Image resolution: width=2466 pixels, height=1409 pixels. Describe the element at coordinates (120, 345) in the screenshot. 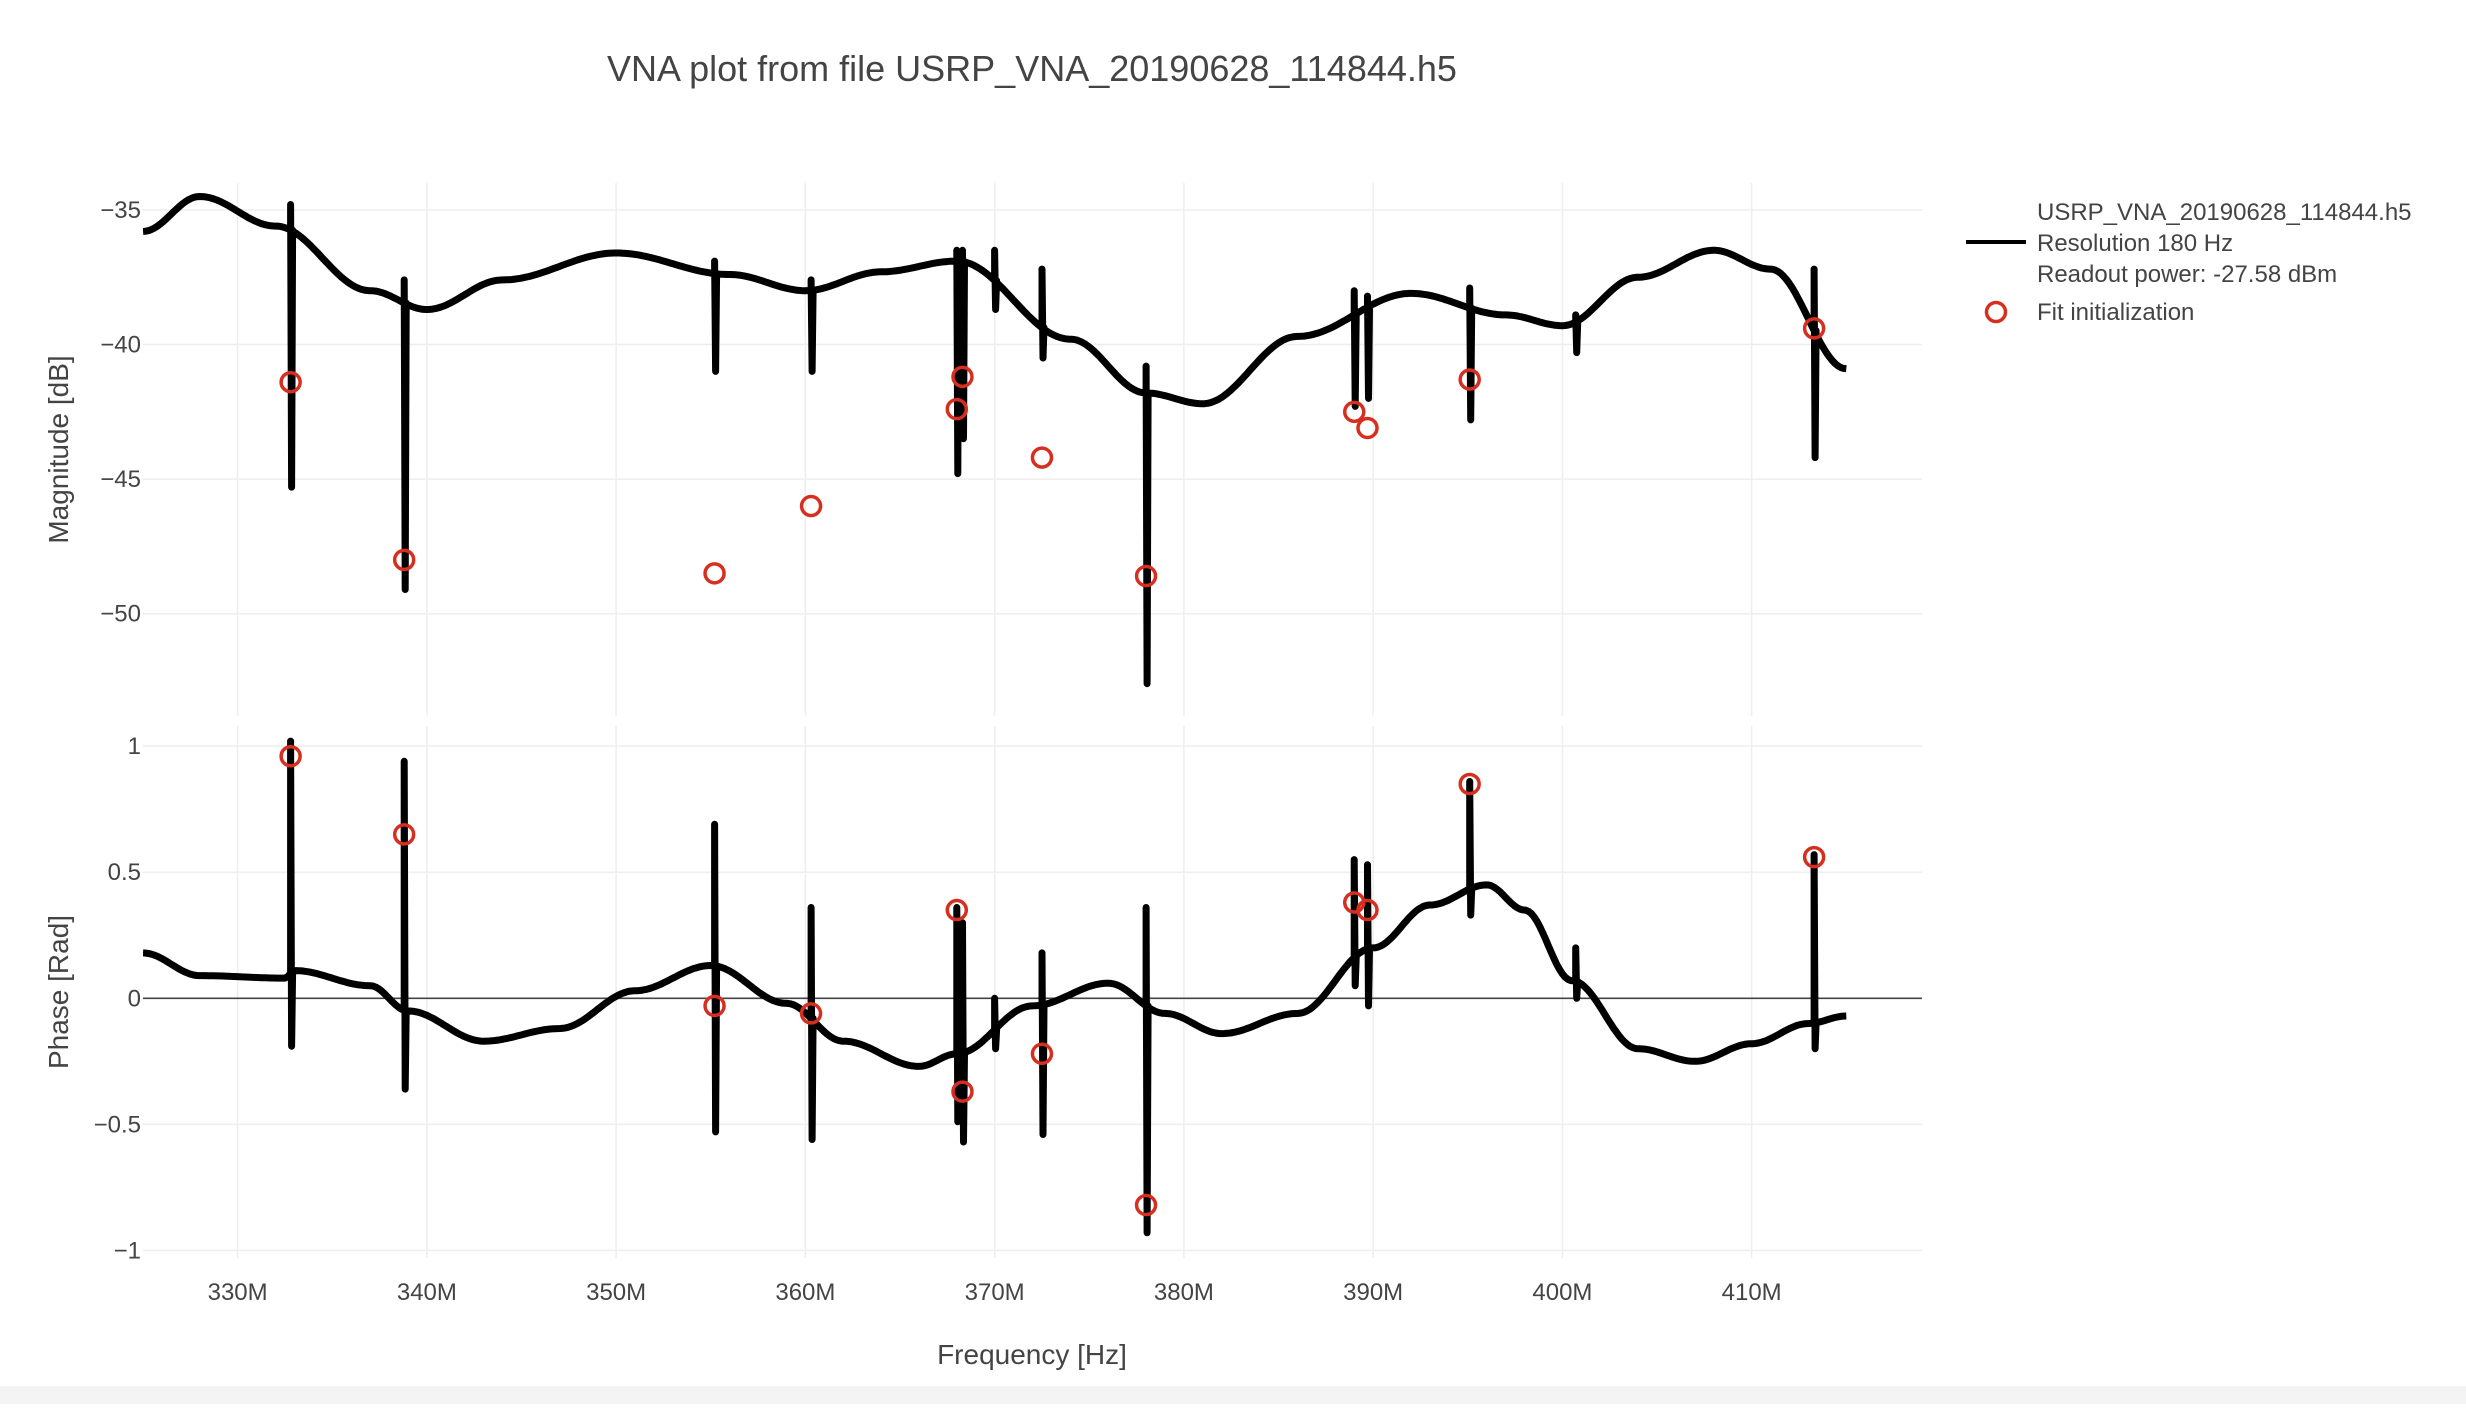

I see `magnitude-y-tick-label: −40` at that location.